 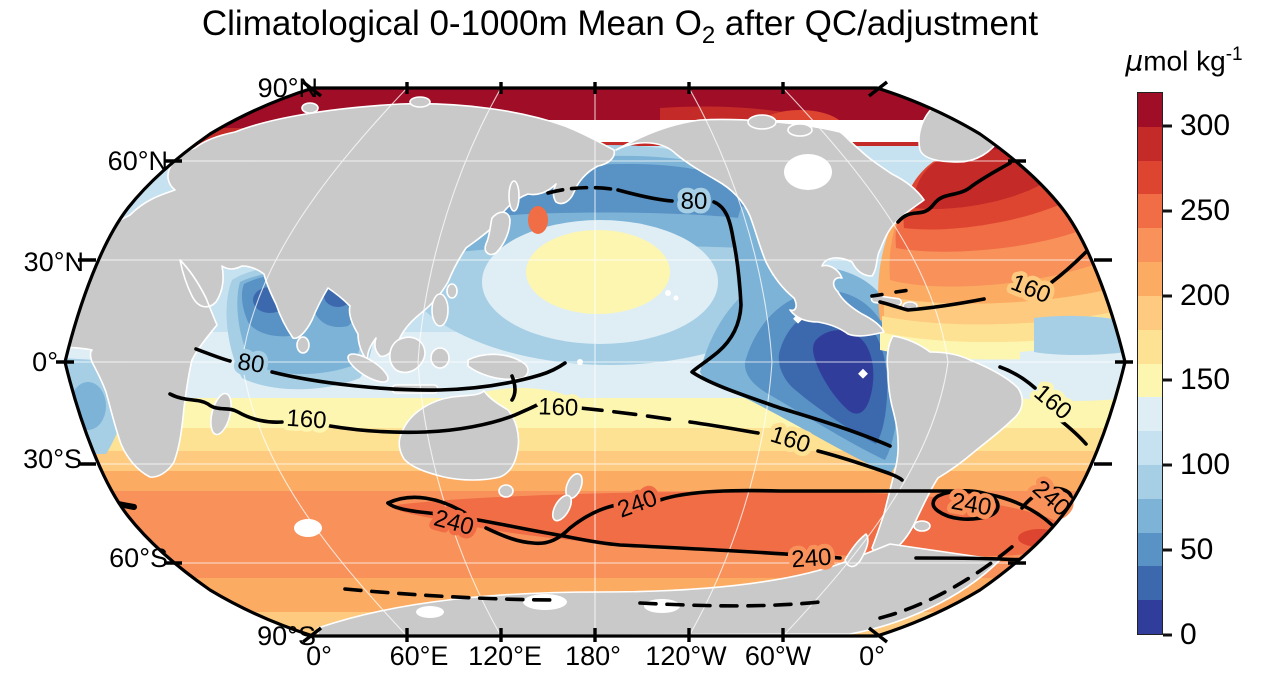 I want to click on colorbar-unit-label: μmol kg-1, so click(x=1184, y=60).